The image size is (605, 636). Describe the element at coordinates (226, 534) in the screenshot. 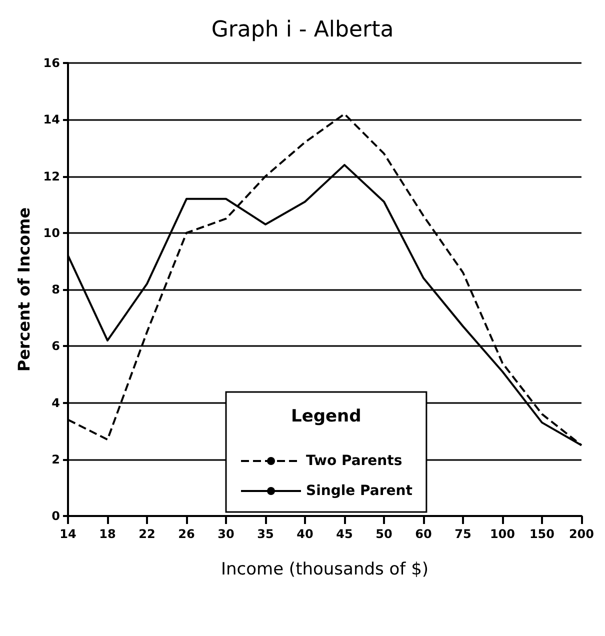

I see `x-tick-label: 30` at that location.